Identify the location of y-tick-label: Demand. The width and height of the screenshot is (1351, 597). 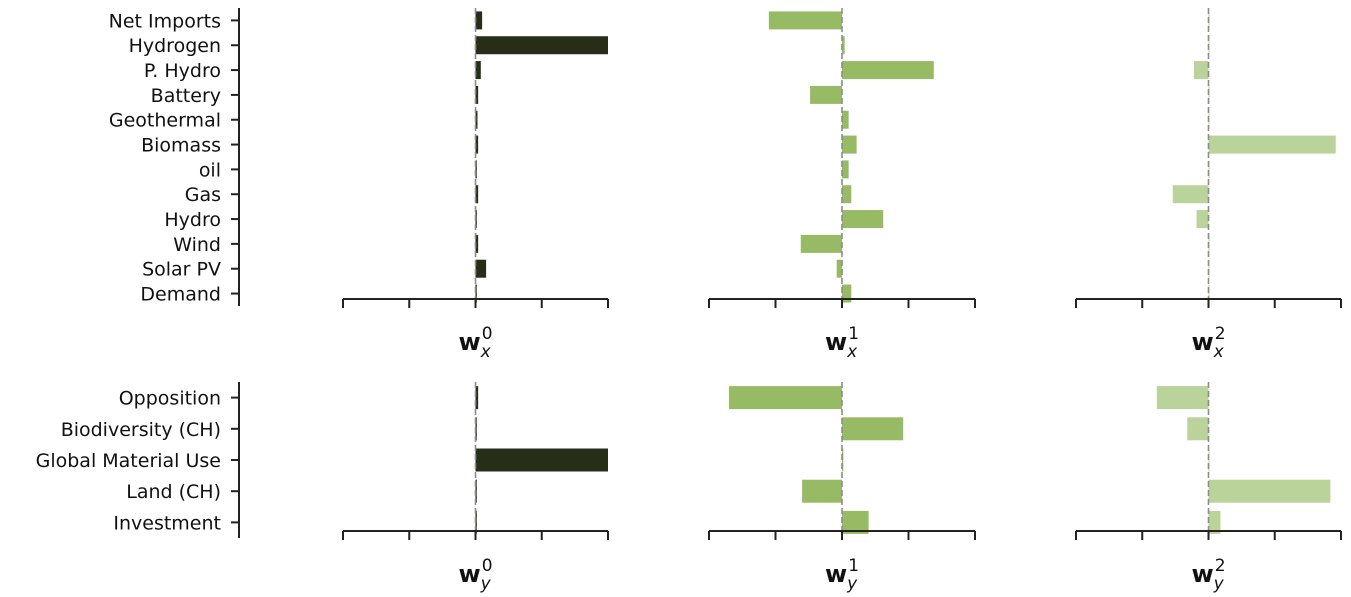
(180, 295).